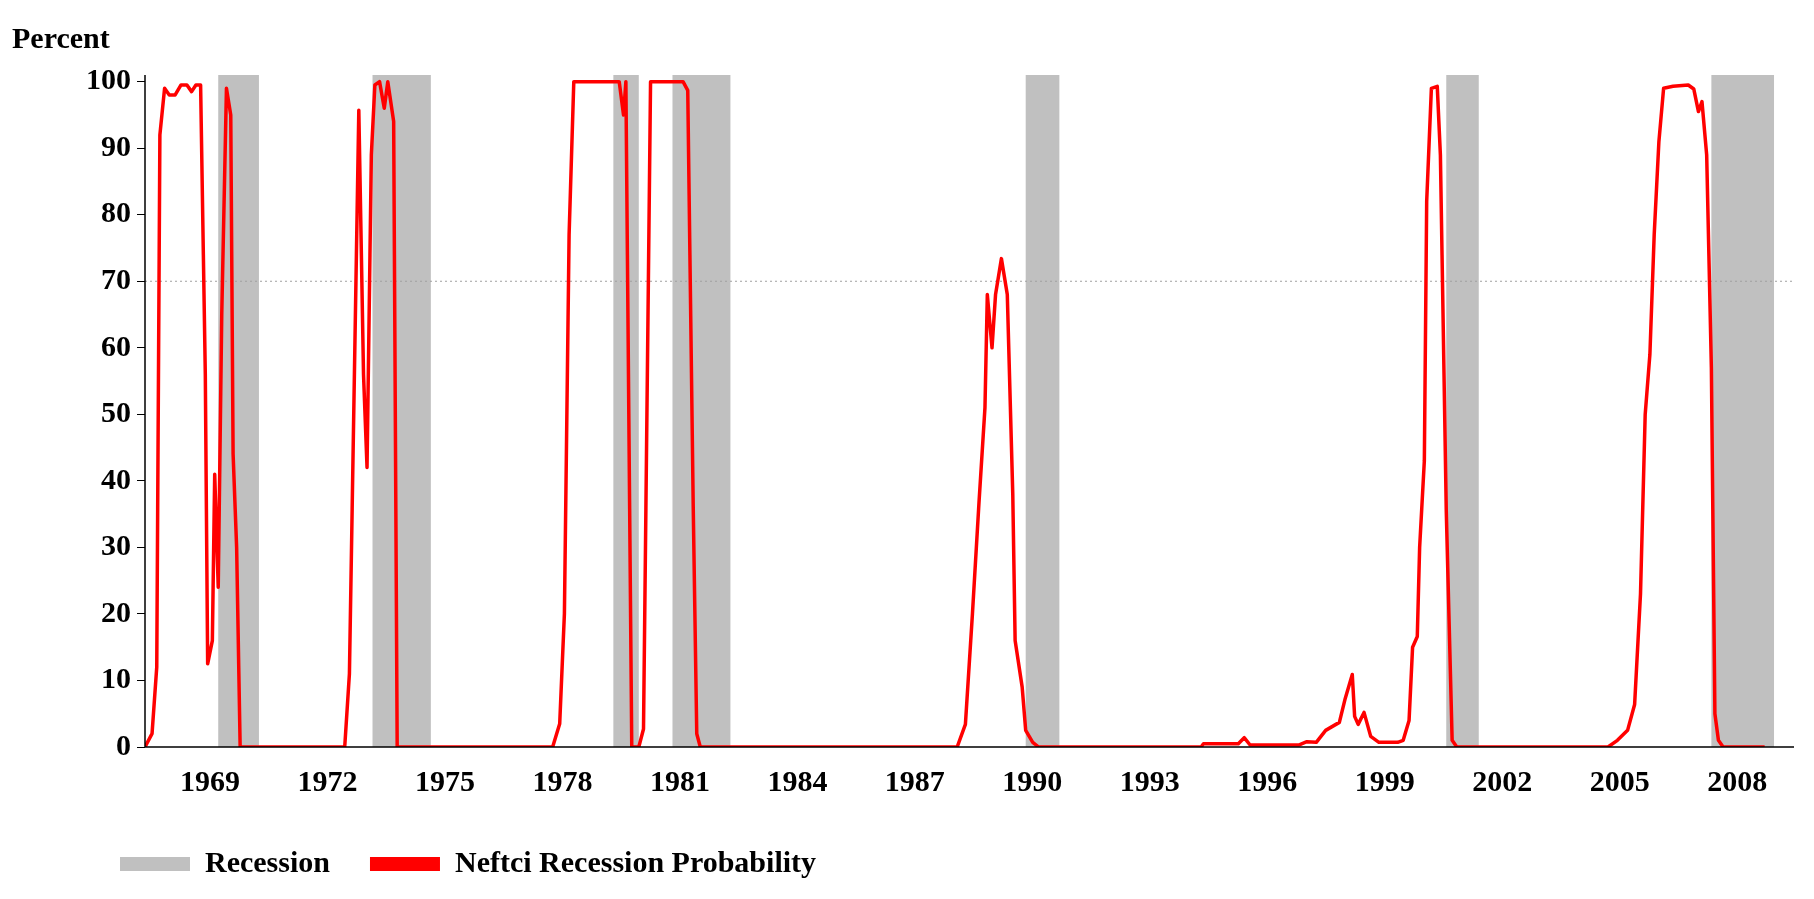  I want to click on x-tick-label: 2002, so click(1502, 780).